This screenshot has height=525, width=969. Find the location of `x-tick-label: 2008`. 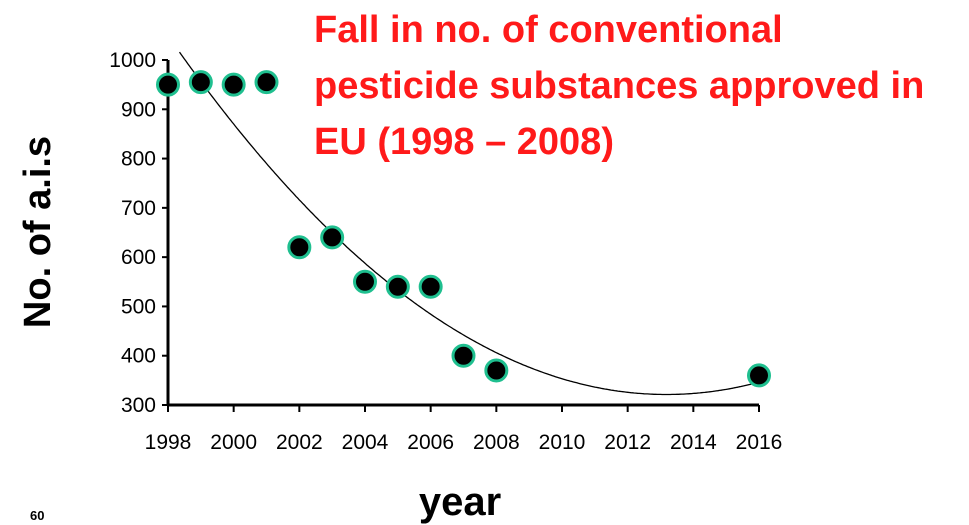

x-tick-label: 2008 is located at coordinates (496, 442).